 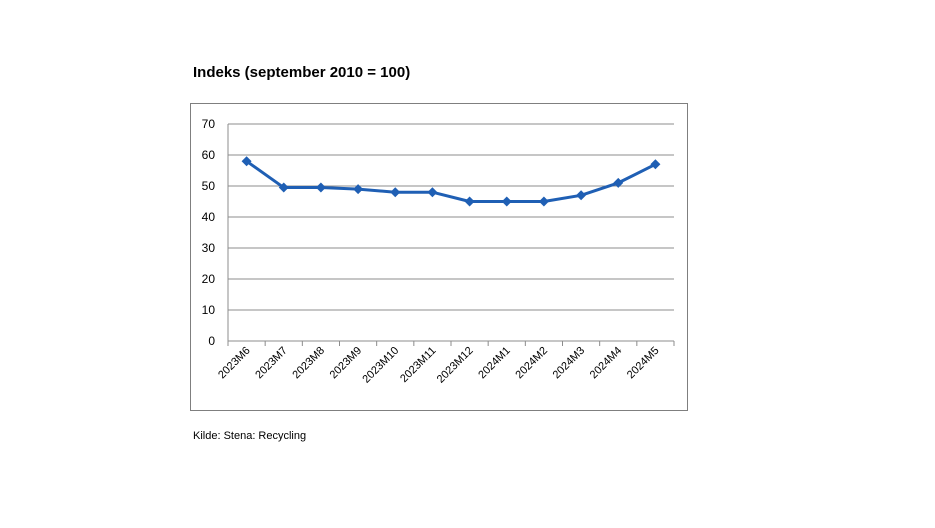 What do you see at coordinates (209, 124) in the screenshot?
I see `y-tick-label: 70` at bounding box center [209, 124].